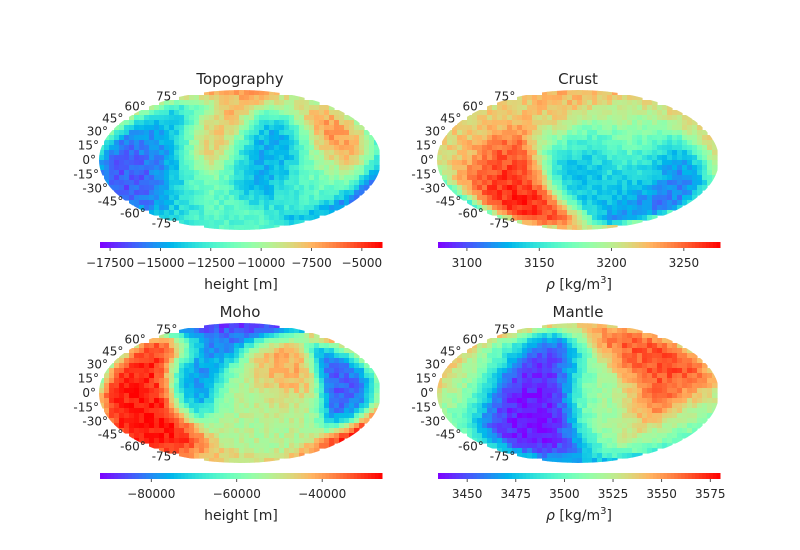  What do you see at coordinates (110, 263) in the screenshot?
I see `colorbar-tick-label: −17500` at bounding box center [110, 263].